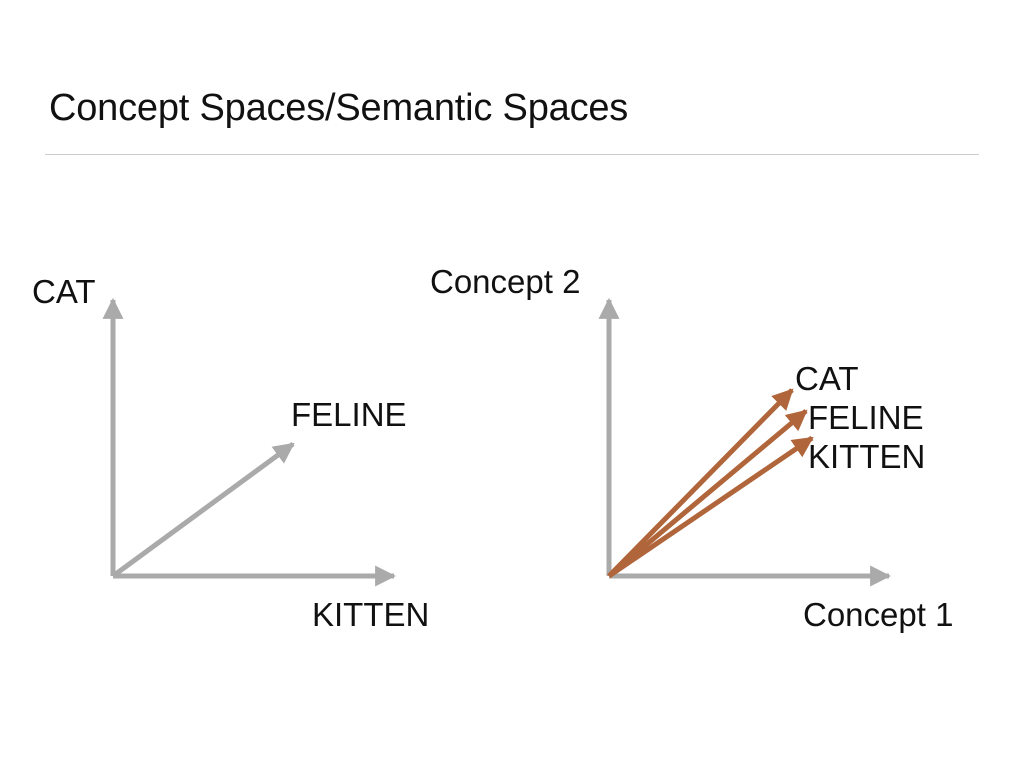 The image size is (1024, 768). Describe the element at coordinates (64, 291) in the screenshot. I see `left-y-axis-label: CAT` at that location.